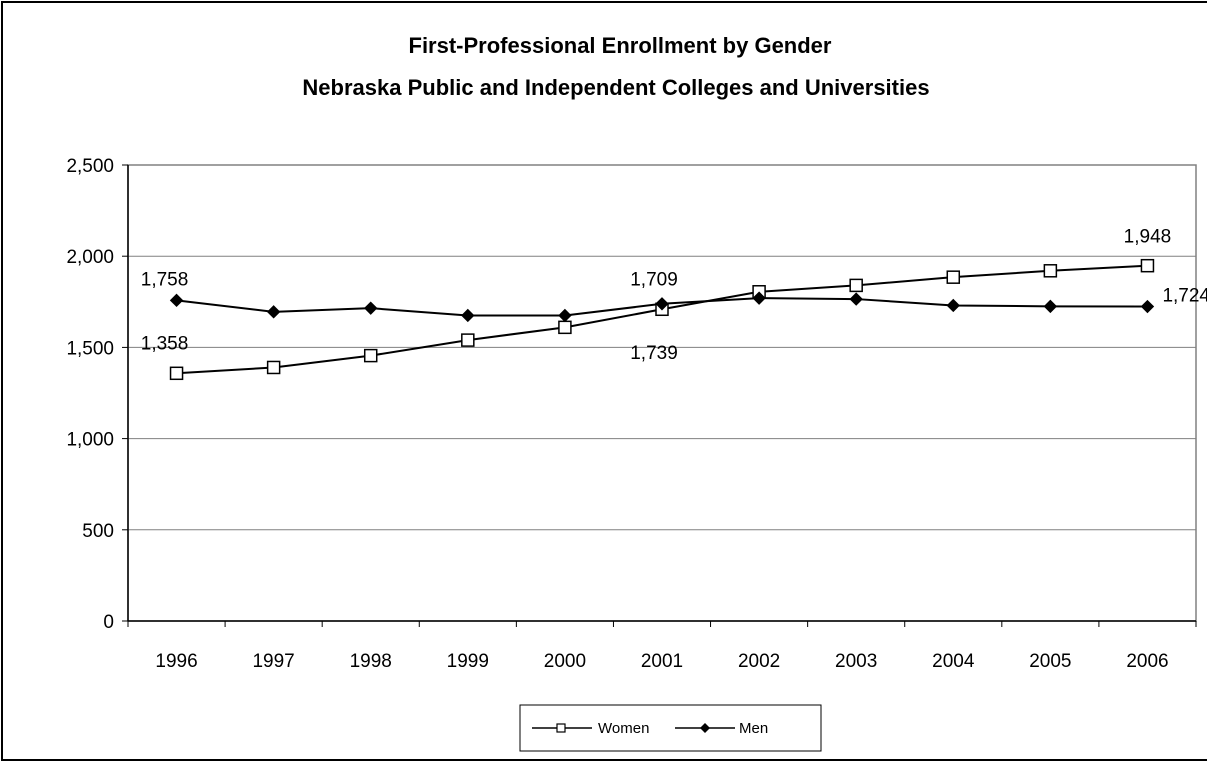 The image size is (1207, 761). I want to click on x-tick-label: 1998, so click(371, 661).